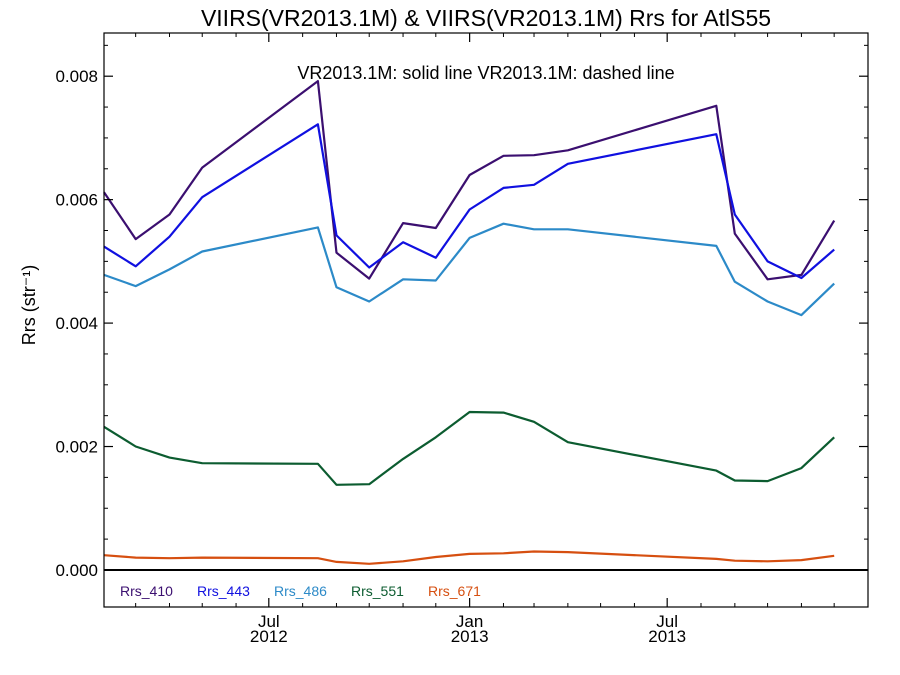 The width and height of the screenshot is (900, 675). Describe the element at coordinates (76, 447) in the screenshot. I see `y-tick-label: 0.002` at that location.